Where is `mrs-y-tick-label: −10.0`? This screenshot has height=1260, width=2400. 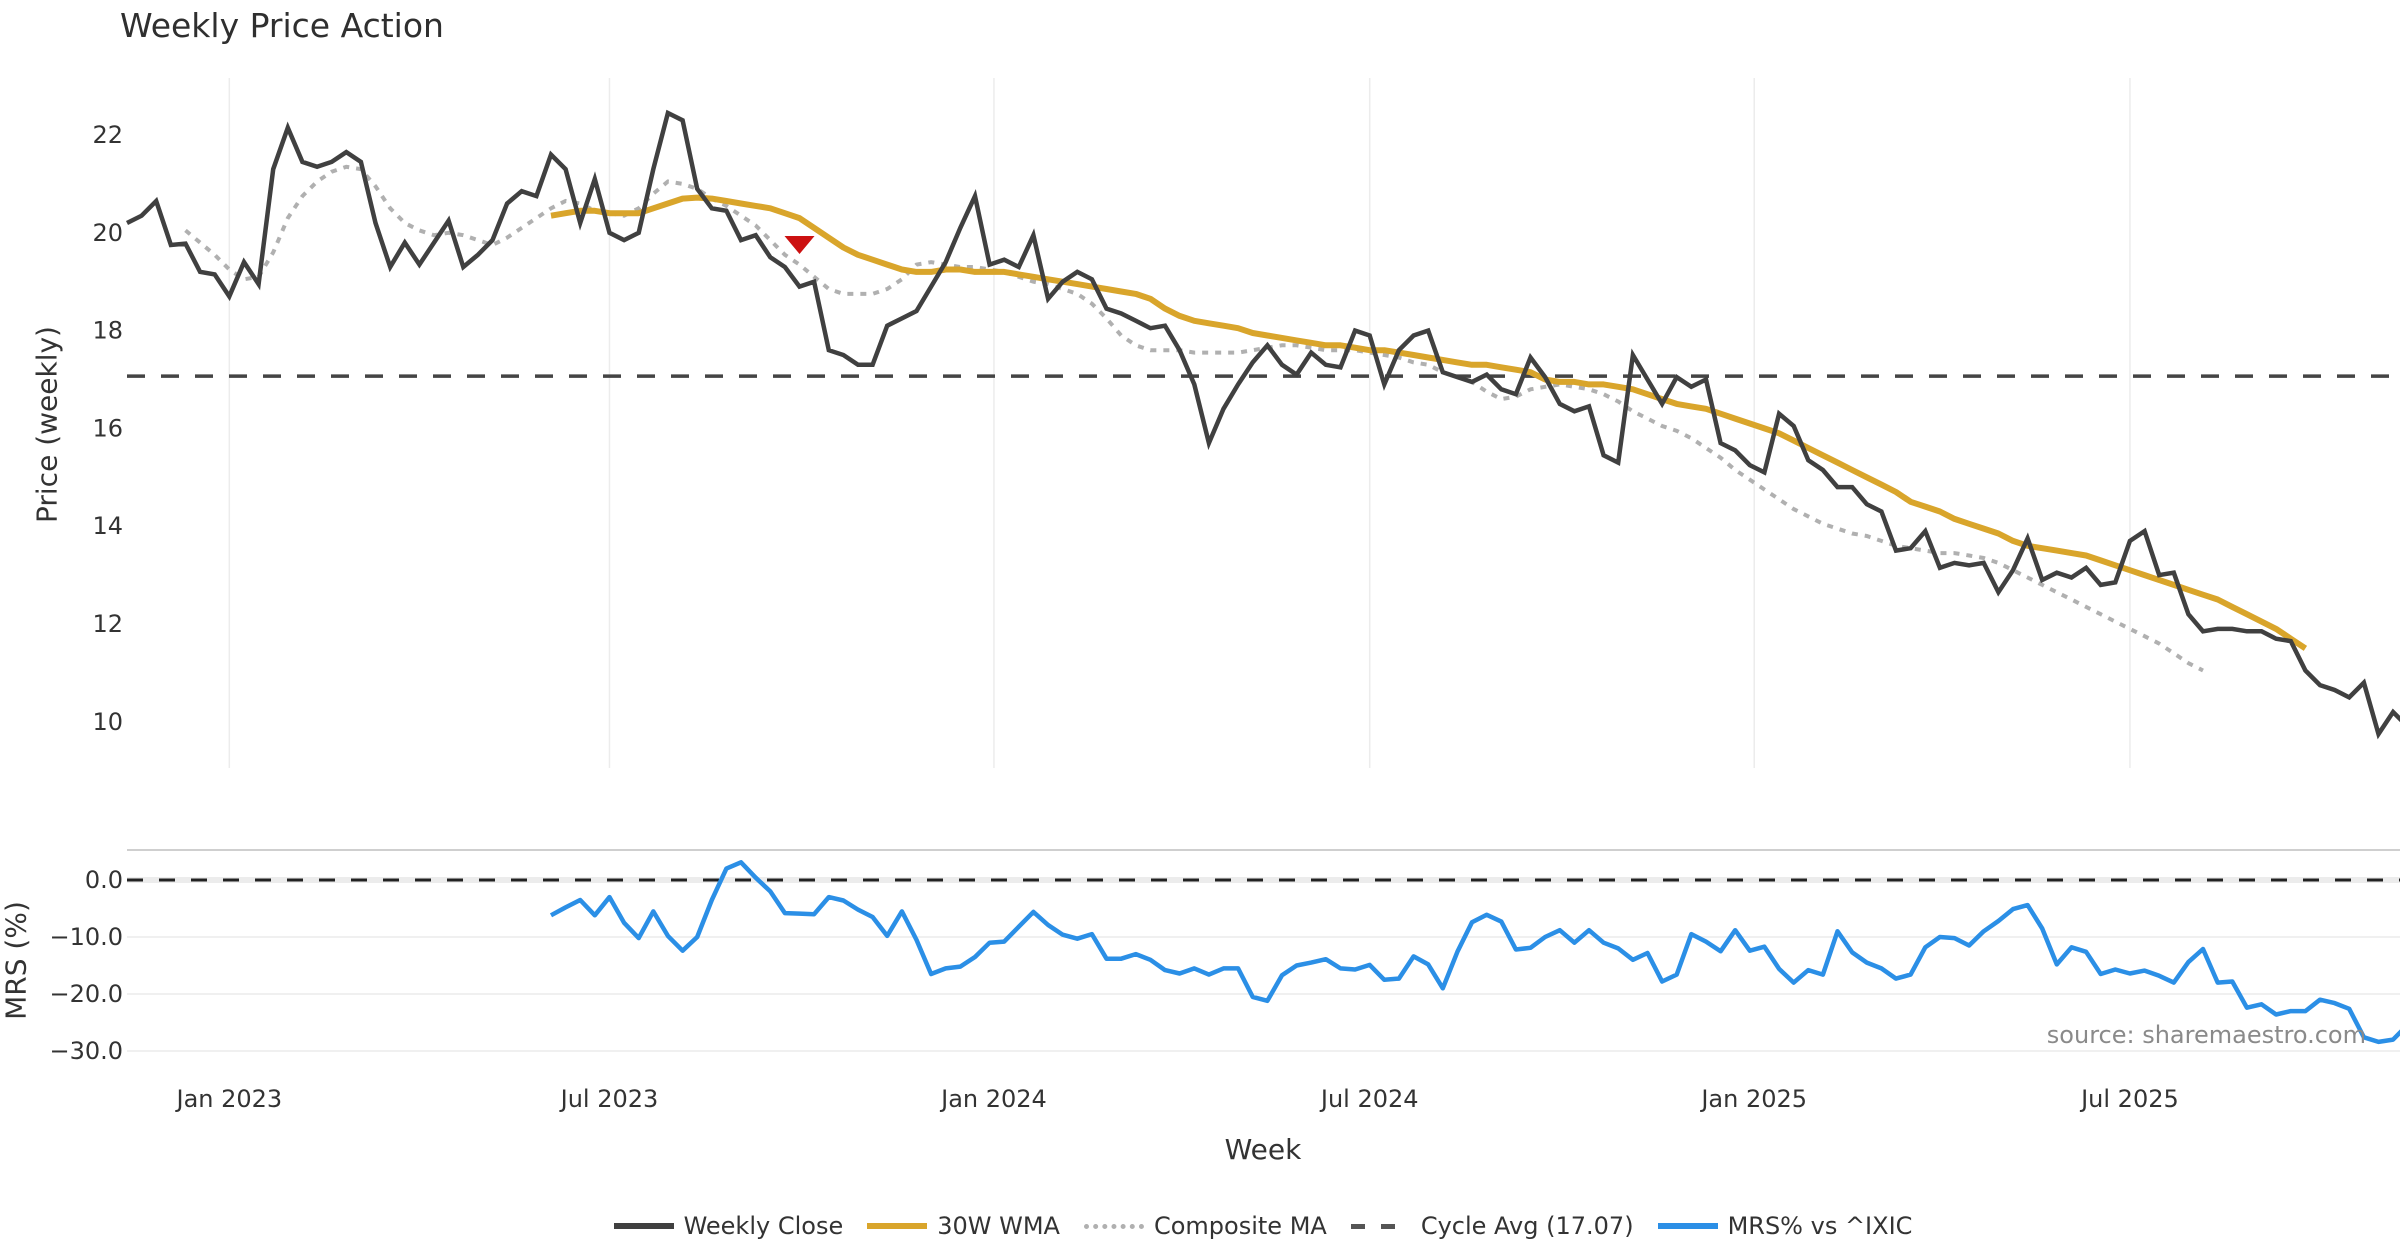 mrs-y-tick-label: −10.0 is located at coordinates (86, 937).